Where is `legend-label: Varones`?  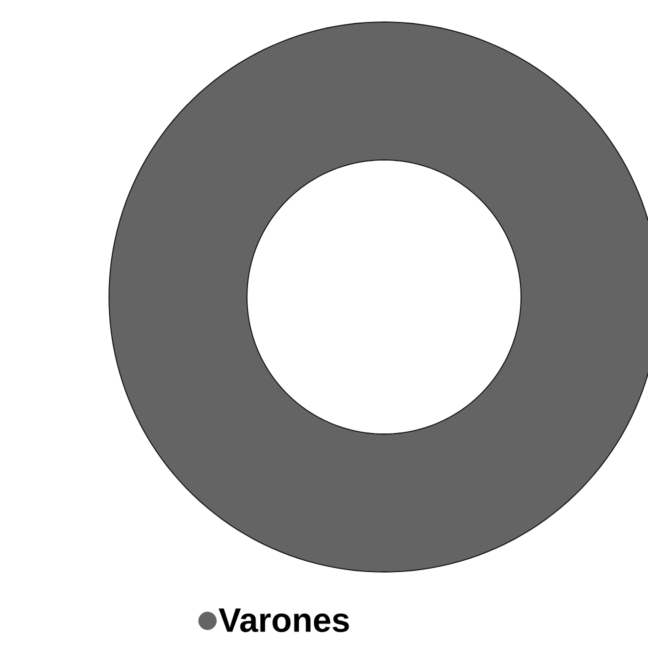
legend-label: Varones is located at coordinates (283, 620).